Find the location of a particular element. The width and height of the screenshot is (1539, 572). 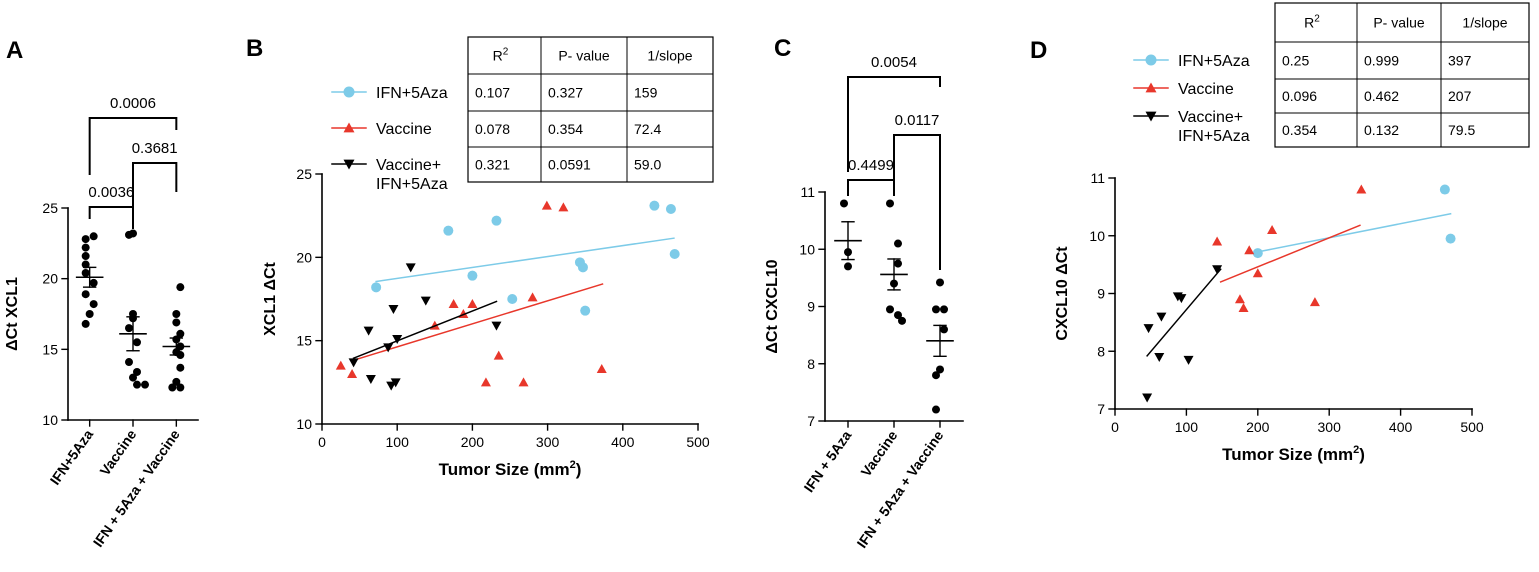

table-cell: 0.321 is located at coordinates (492, 165).